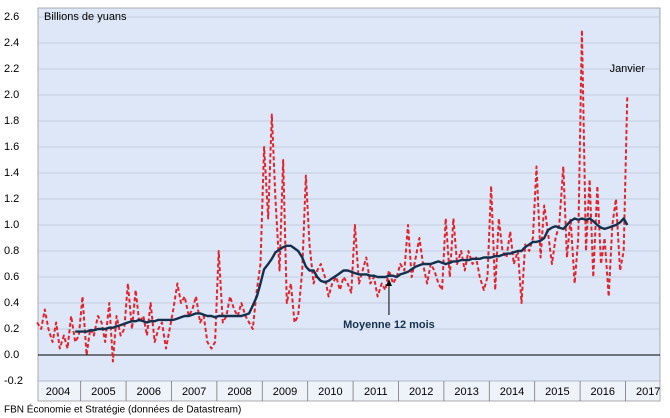 The image size is (670, 418). I want to click on y-tick-label: 1.8, so click(11, 121).